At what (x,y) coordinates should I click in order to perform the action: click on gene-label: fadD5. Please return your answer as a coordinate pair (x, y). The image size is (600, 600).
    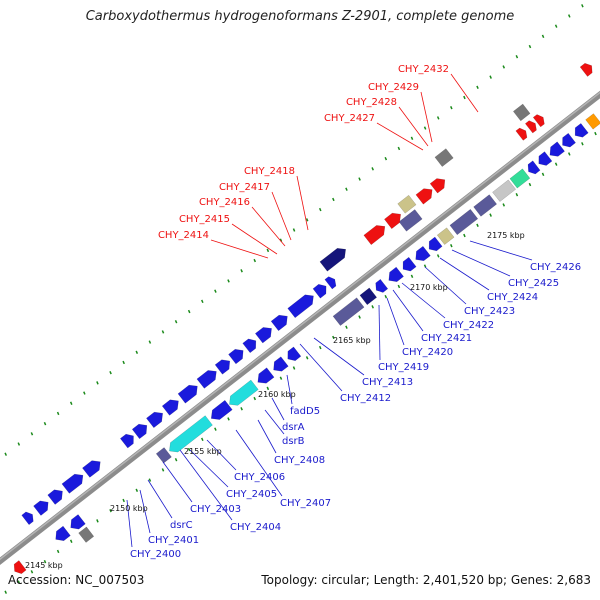
    Looking at the image, I should click on (305, 411).